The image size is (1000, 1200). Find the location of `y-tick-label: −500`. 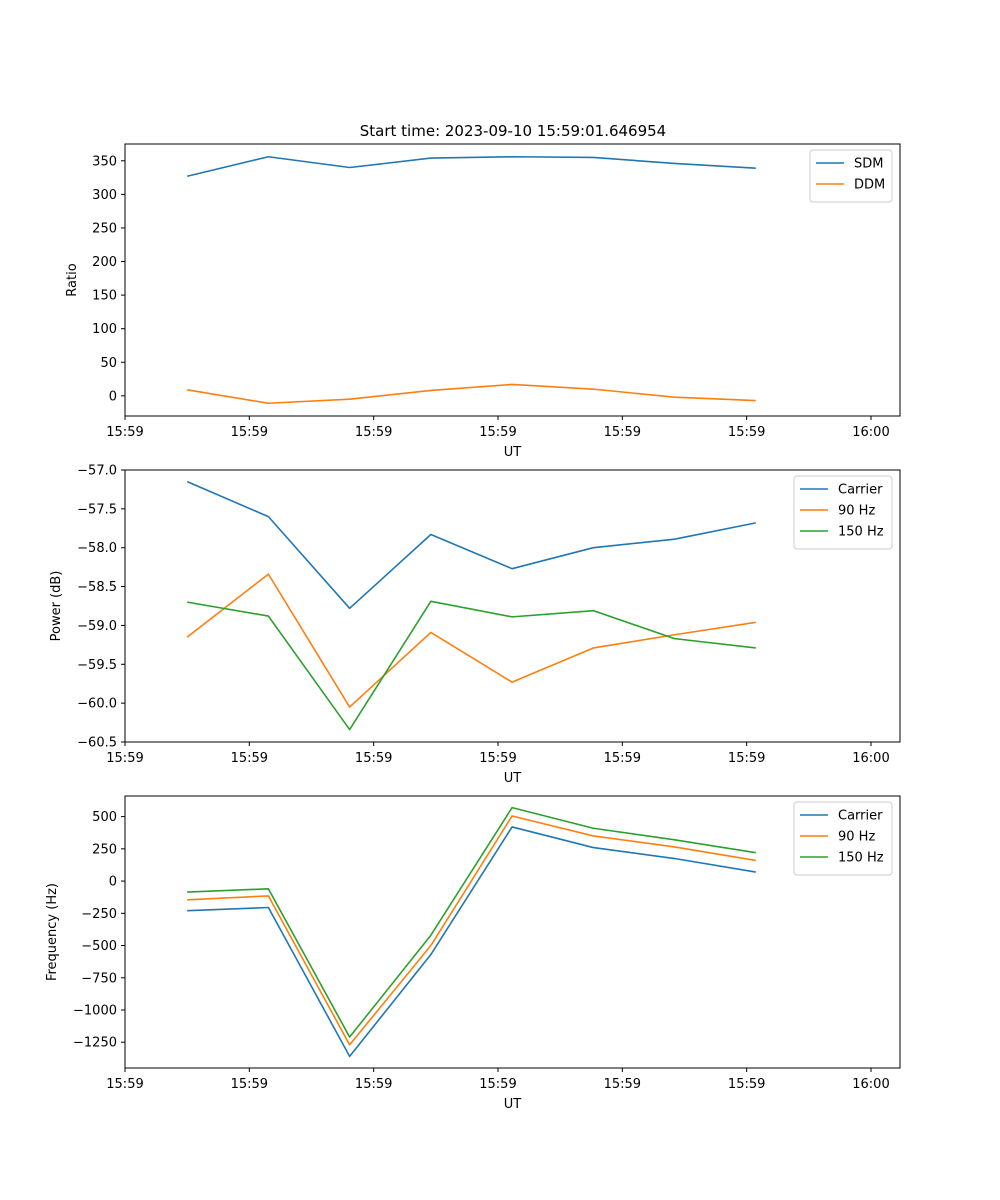

y-tick-label: −500 is located at coordinates (99, 946).